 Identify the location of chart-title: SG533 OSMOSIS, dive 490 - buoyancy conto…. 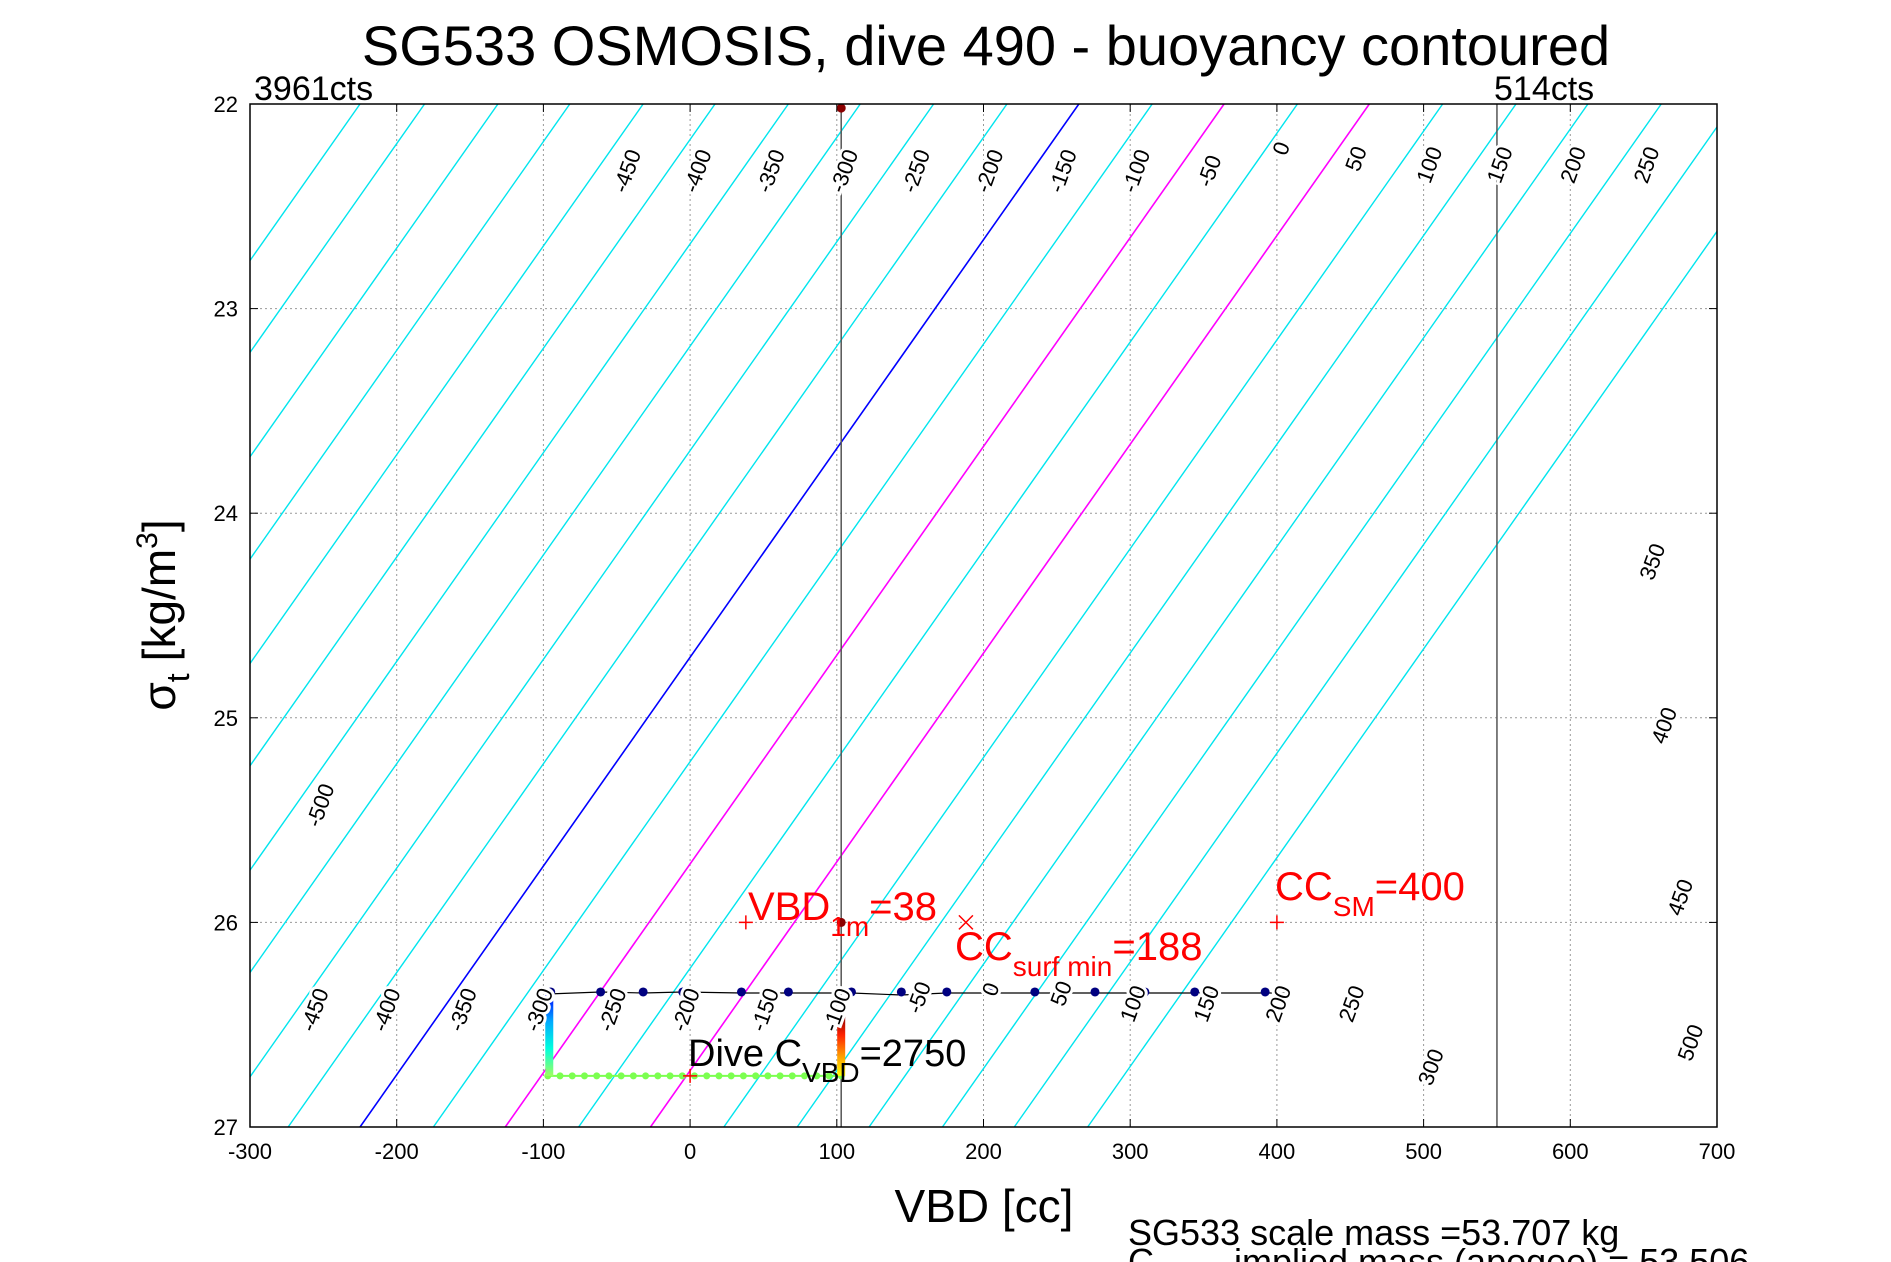
(986, 45).